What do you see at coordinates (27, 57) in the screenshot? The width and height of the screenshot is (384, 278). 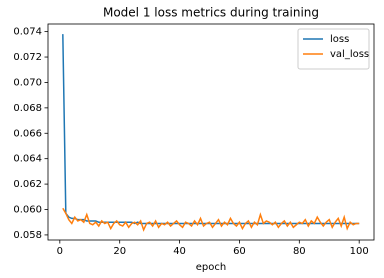 I see `y-tick-label: 0.072` at bounding box center [27, 57].